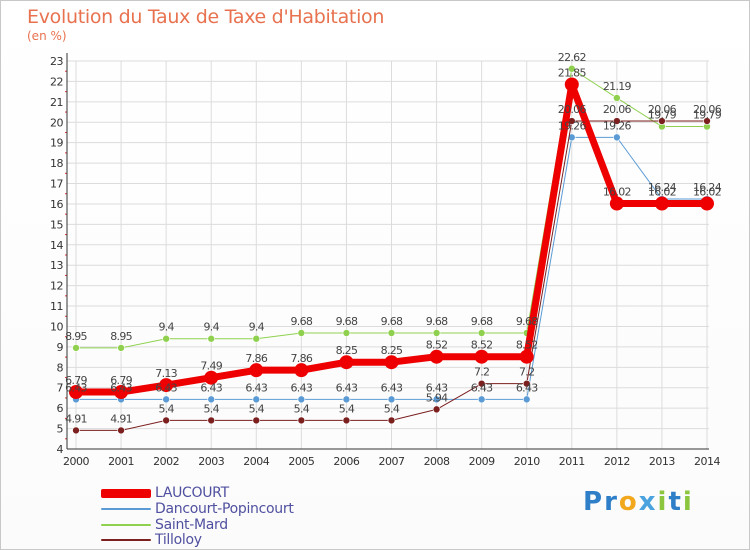  Describe the element at coordinates (617, 461) in the screenshot. I see `x-tick-label: 2012` at that location.